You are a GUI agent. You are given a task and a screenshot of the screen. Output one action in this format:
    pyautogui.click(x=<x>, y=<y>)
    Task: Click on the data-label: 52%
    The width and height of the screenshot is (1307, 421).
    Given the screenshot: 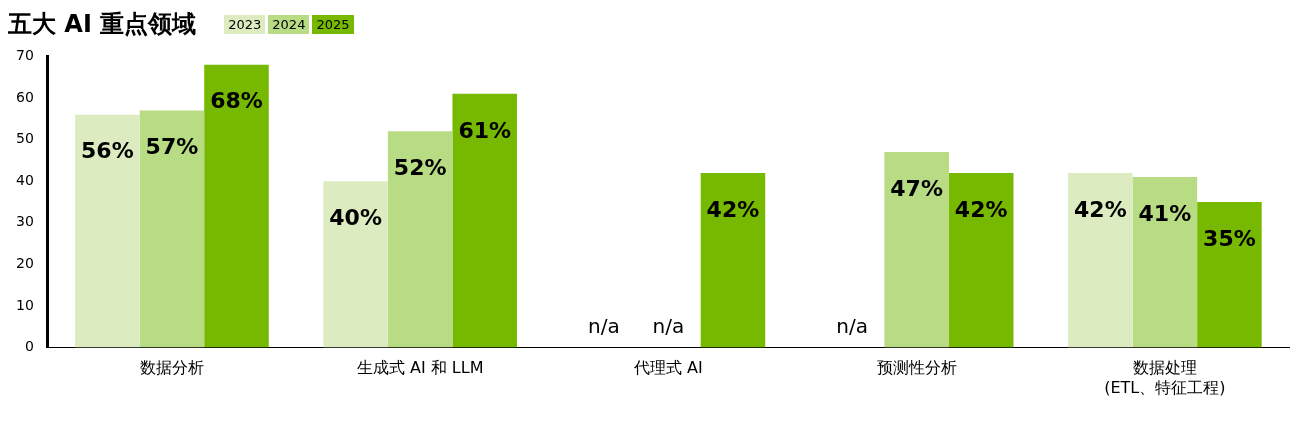 What is the action you would take?
    pyautogui.click(x=420, y=167)
    